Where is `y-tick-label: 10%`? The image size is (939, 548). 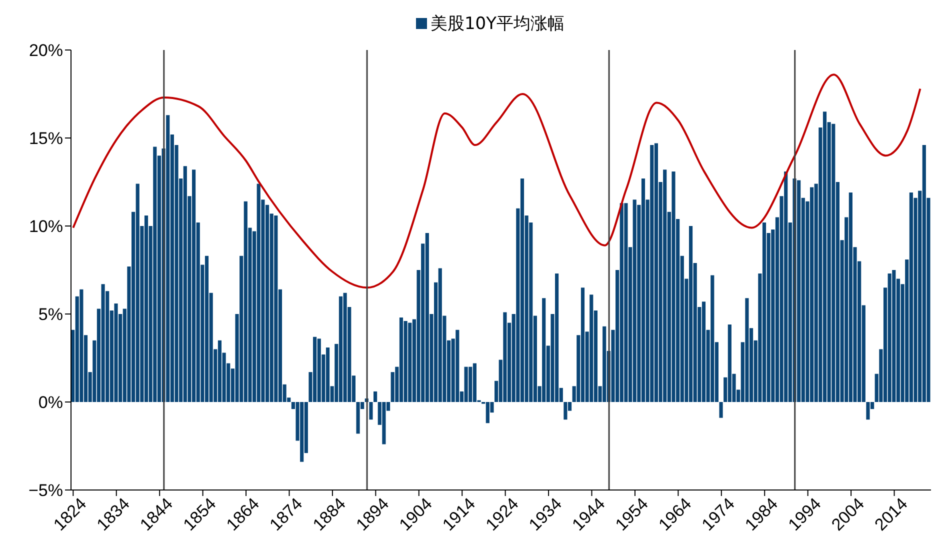 y-tick-label: 10% is located at coordinates (45, 226).